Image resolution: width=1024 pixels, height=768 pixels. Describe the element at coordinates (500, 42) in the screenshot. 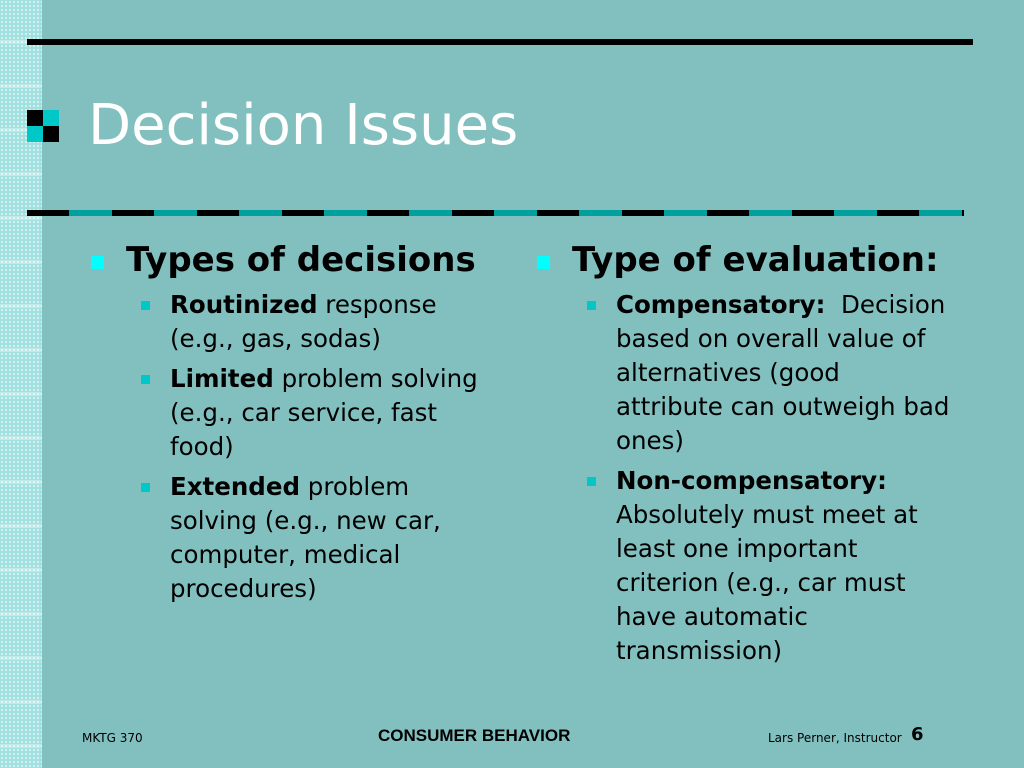

I see `top-rule` at that location.